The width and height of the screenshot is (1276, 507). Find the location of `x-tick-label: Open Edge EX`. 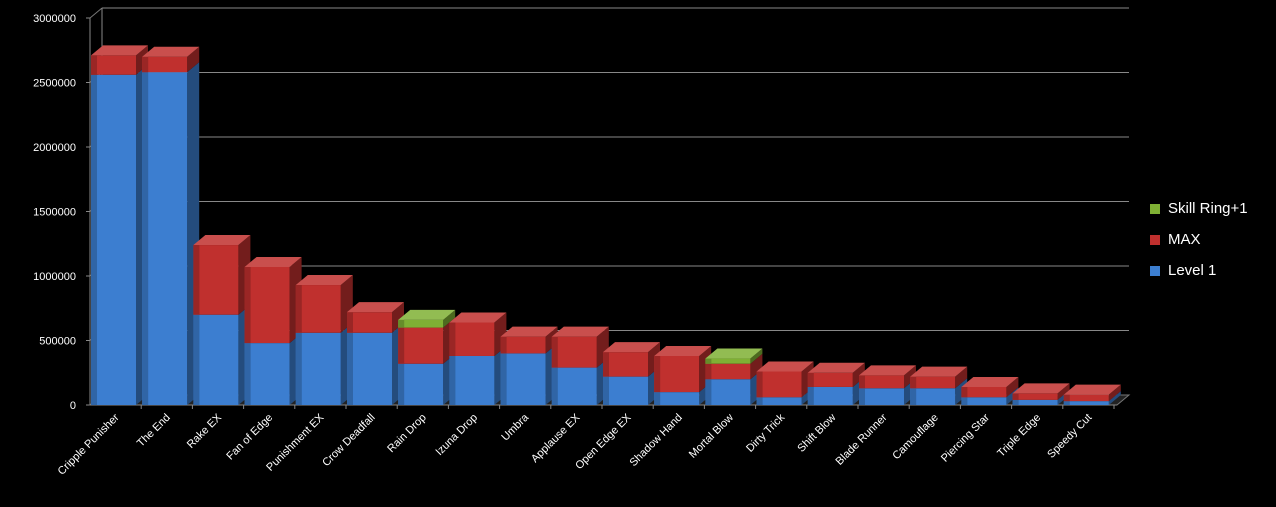

x-tick-label: Open Edge EX is located at coordinates (603, 441).